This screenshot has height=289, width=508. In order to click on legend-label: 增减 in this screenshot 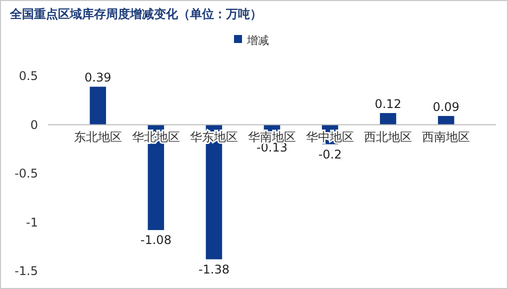, I will do `click(257, 40)`.